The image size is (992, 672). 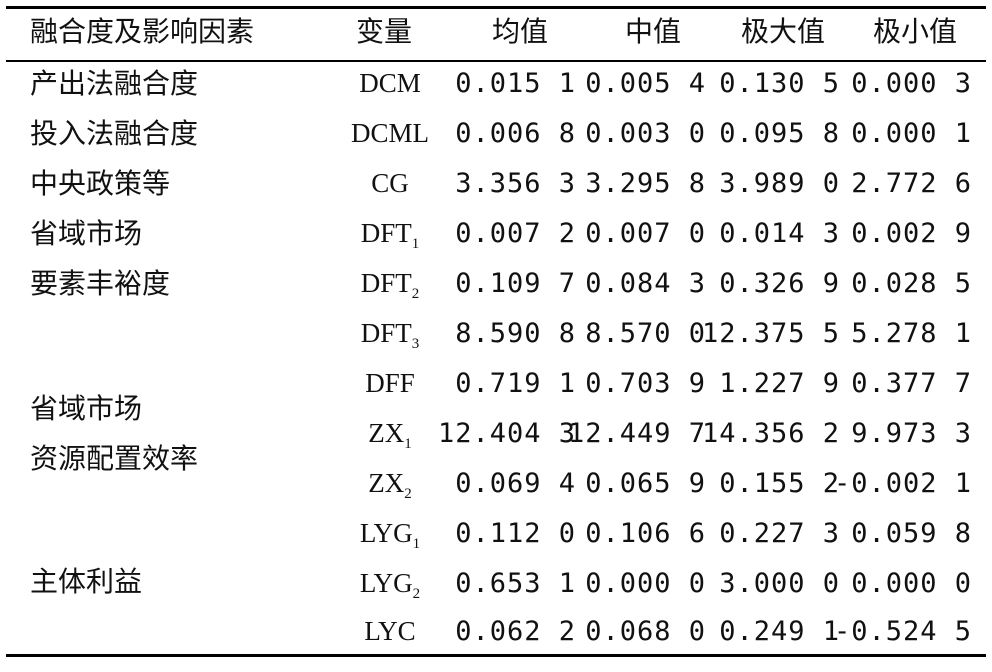 I want to click on mean-cell: 3.356 3, so click(x=515, y=183).